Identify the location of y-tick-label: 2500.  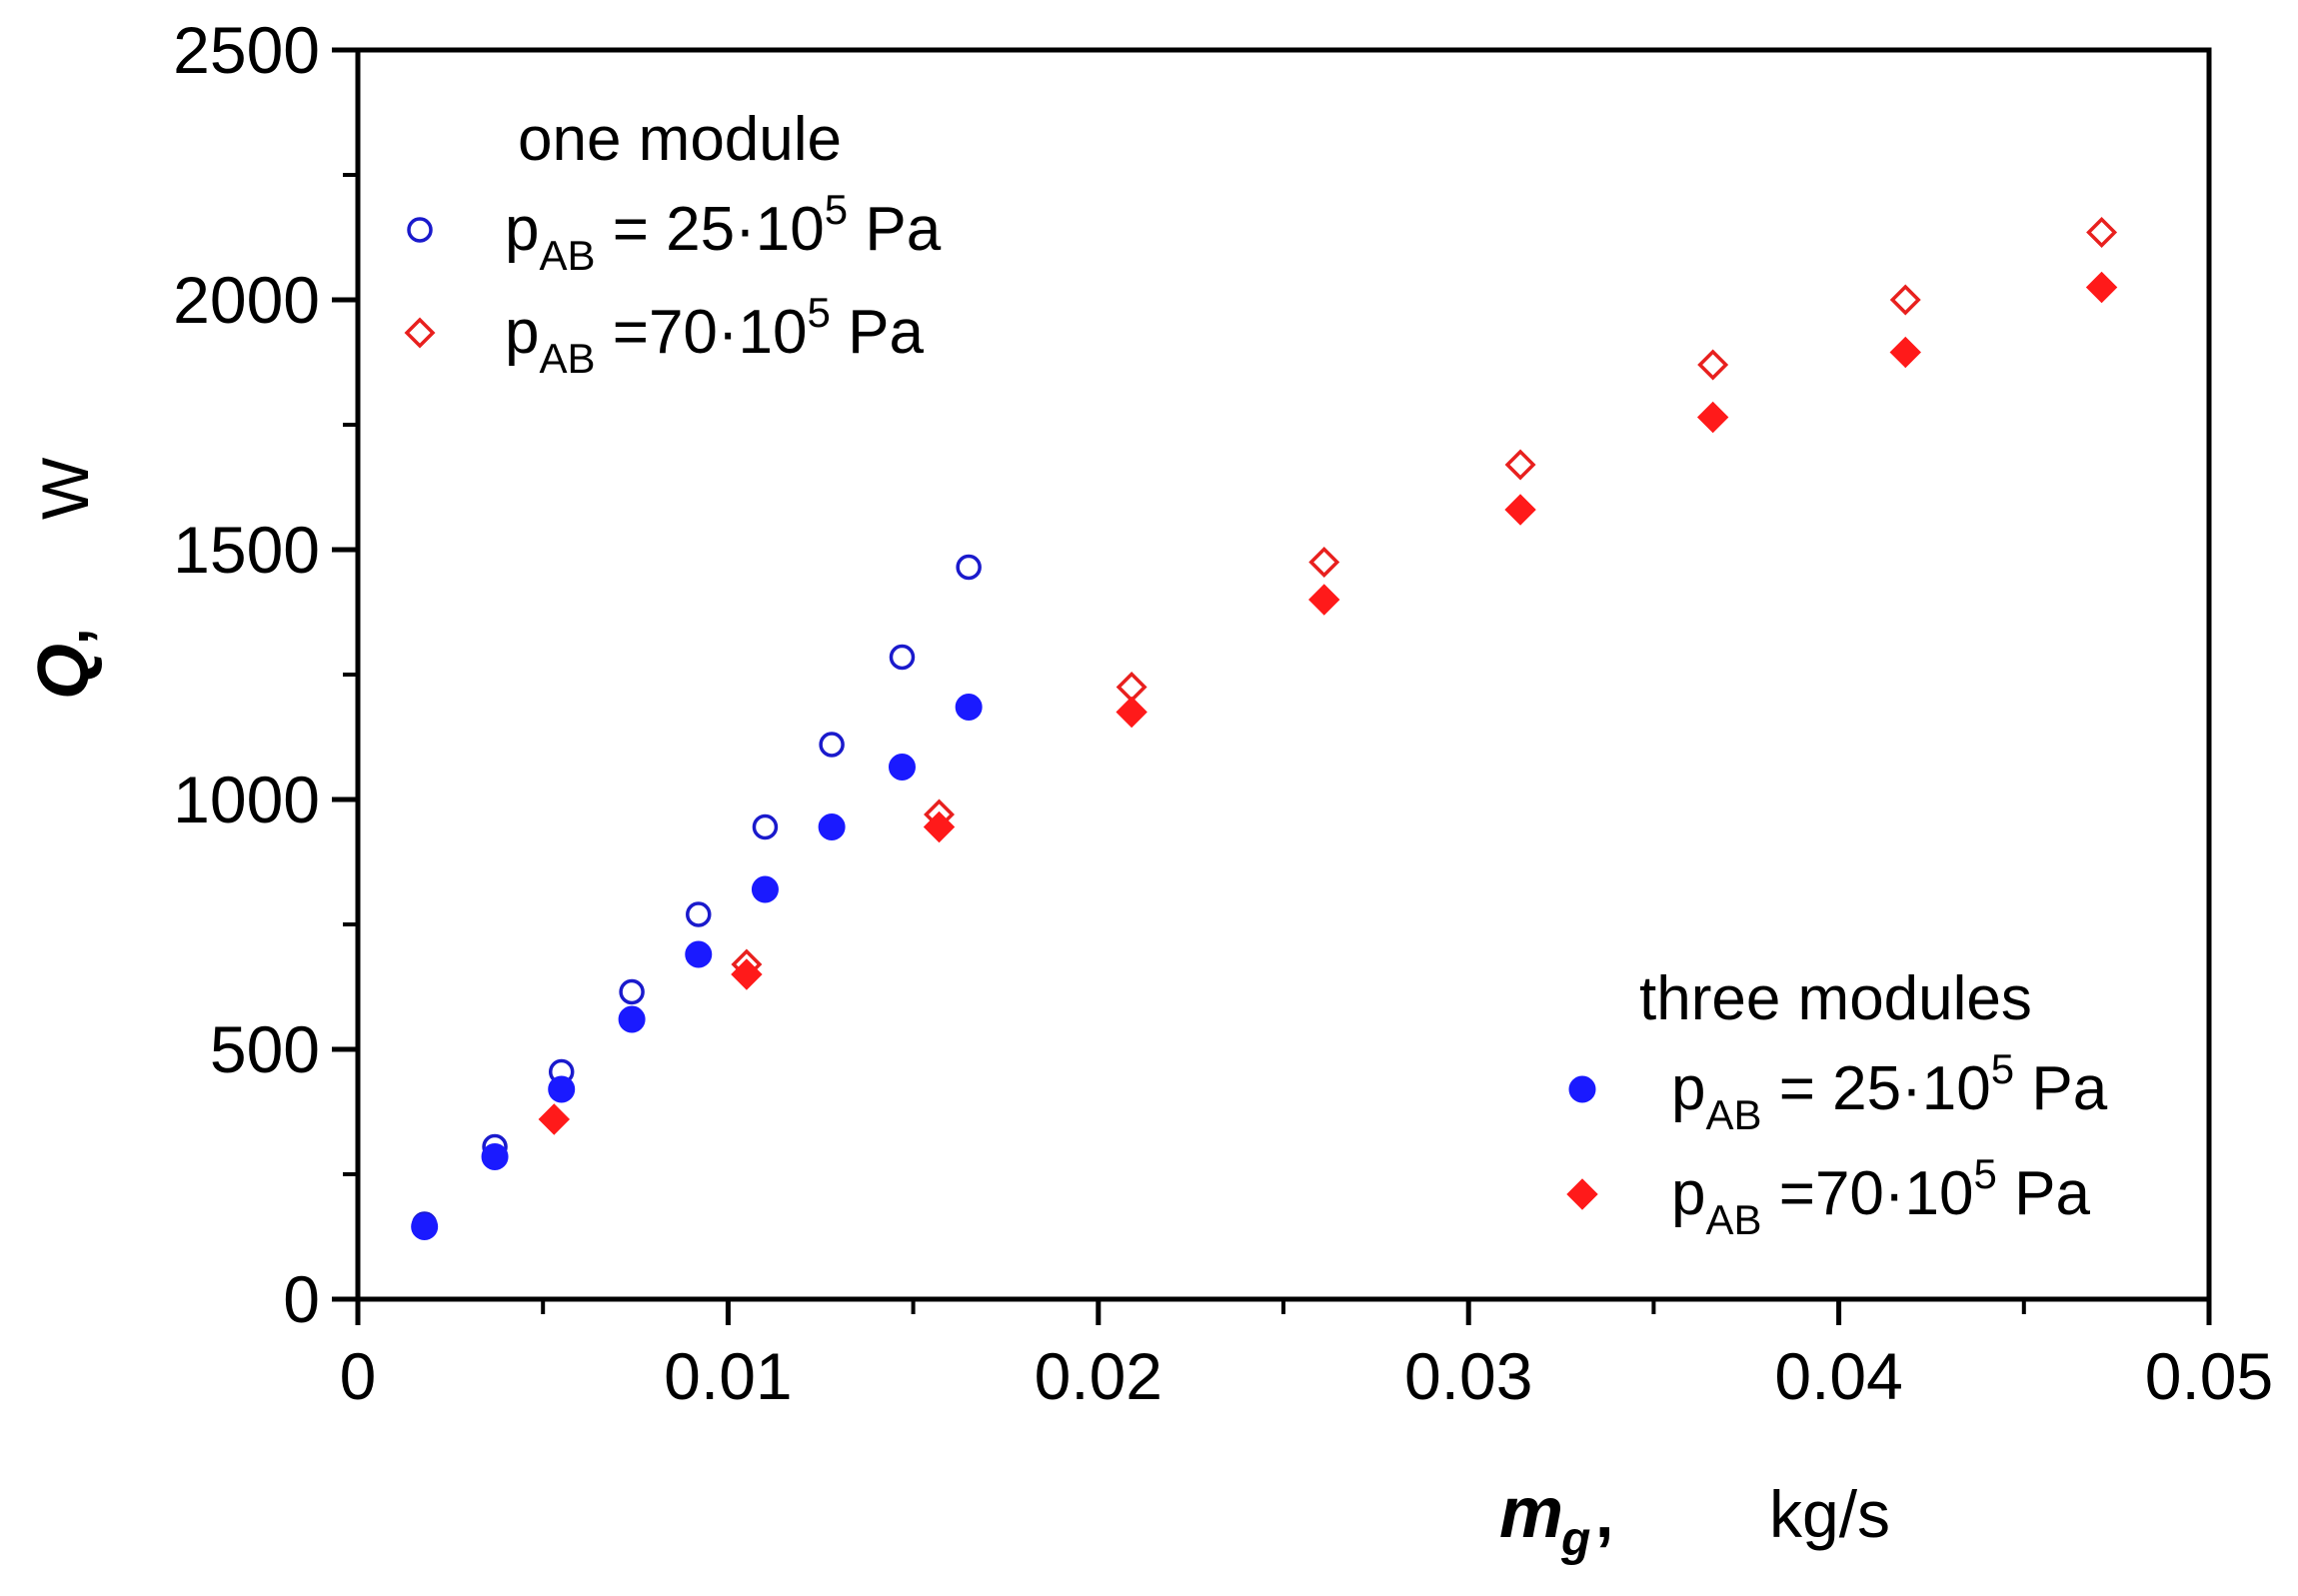
(247, 50).